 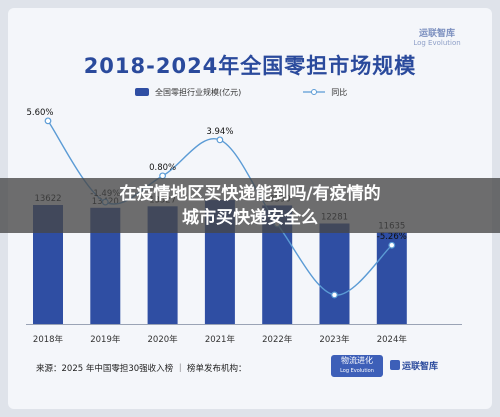 I want to click on yunlian-logo: 运联智库, so click(x=414, y=365).